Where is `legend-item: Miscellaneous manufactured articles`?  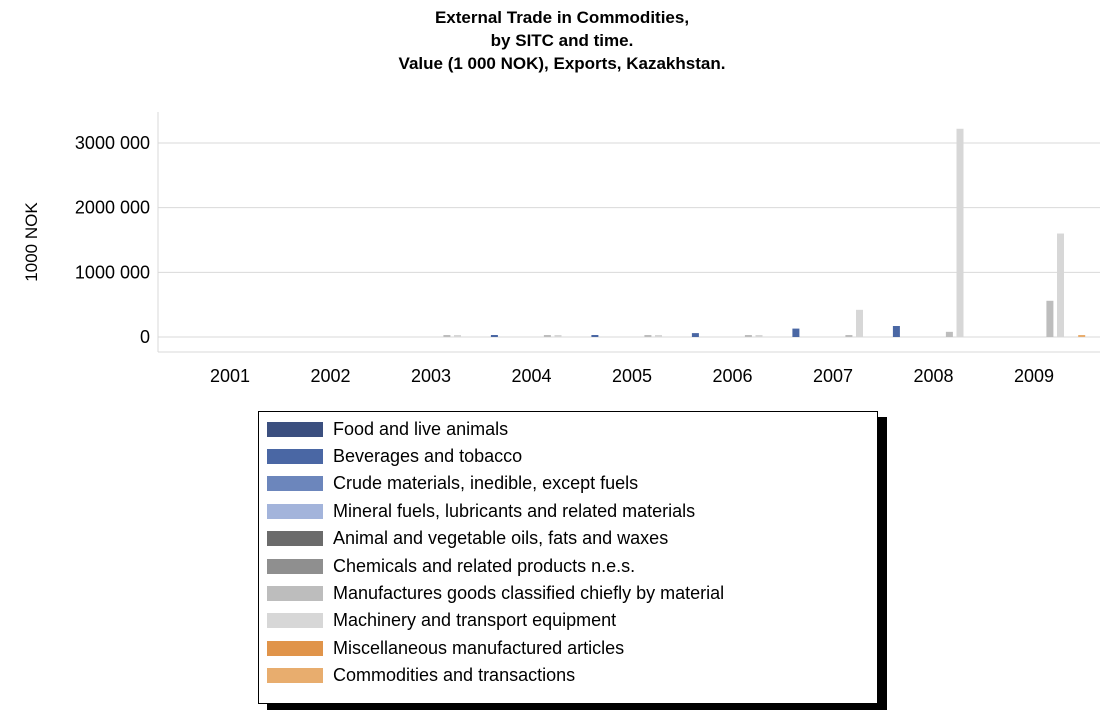
legend-item: Miscellaneous manufactured articles is located at coordinates (445, 648).